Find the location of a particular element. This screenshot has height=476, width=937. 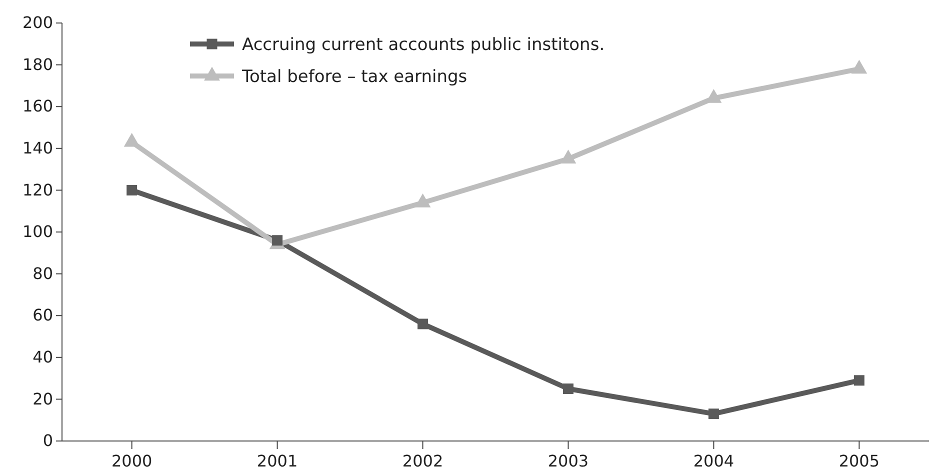

y-tick-label: 120 is located at coordinates (37, 190).